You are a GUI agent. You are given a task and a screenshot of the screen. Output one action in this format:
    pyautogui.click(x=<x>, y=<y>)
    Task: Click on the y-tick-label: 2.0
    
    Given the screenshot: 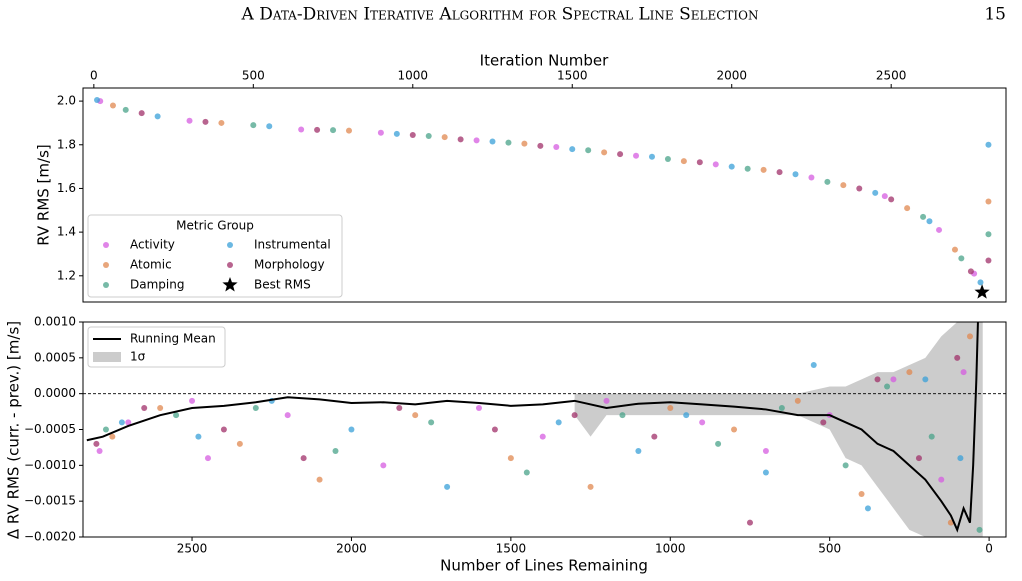 What is the action you would take?
    pyautogui.click(x=66, y=101)
    